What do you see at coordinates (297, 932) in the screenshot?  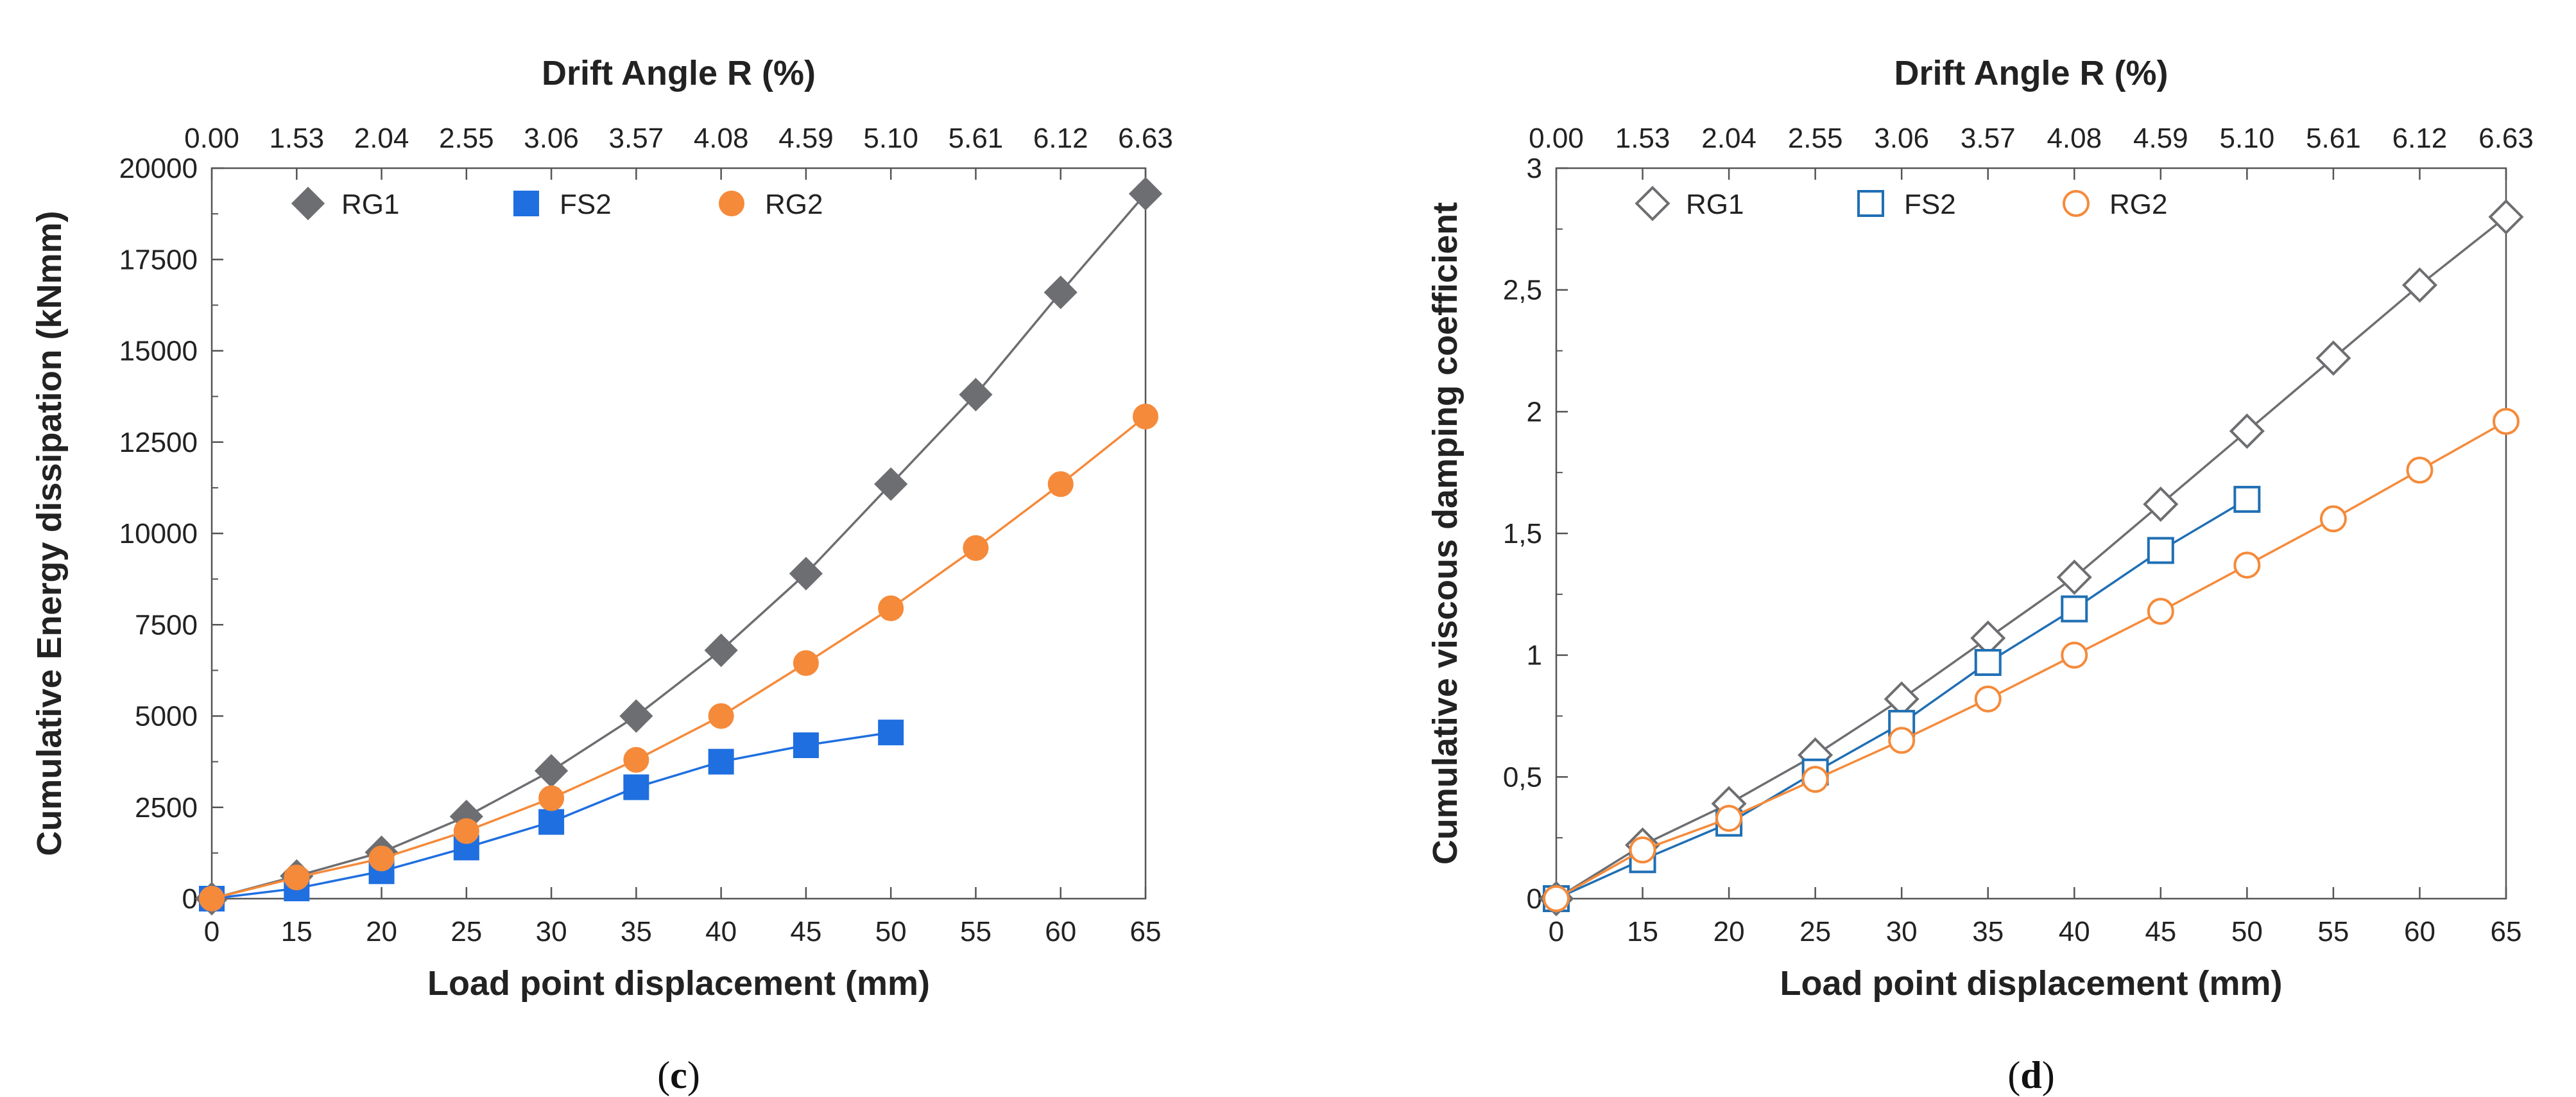 I see `x-tick-label: 15` at bounding box center [297, 932].